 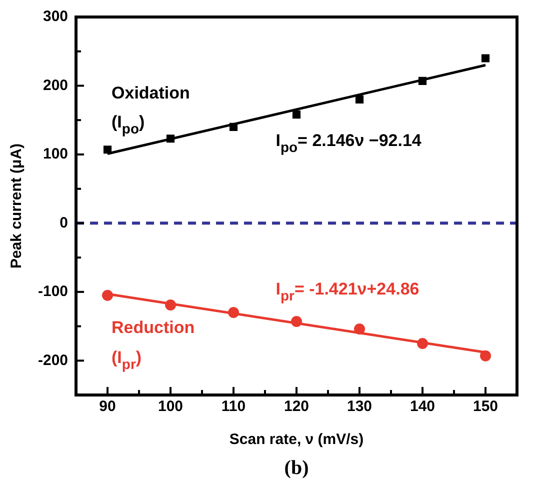 What do you see at coordinates (423, 407) in the screenshot?
I see `x-tick-label: 140` at bounding box center [423, 407].